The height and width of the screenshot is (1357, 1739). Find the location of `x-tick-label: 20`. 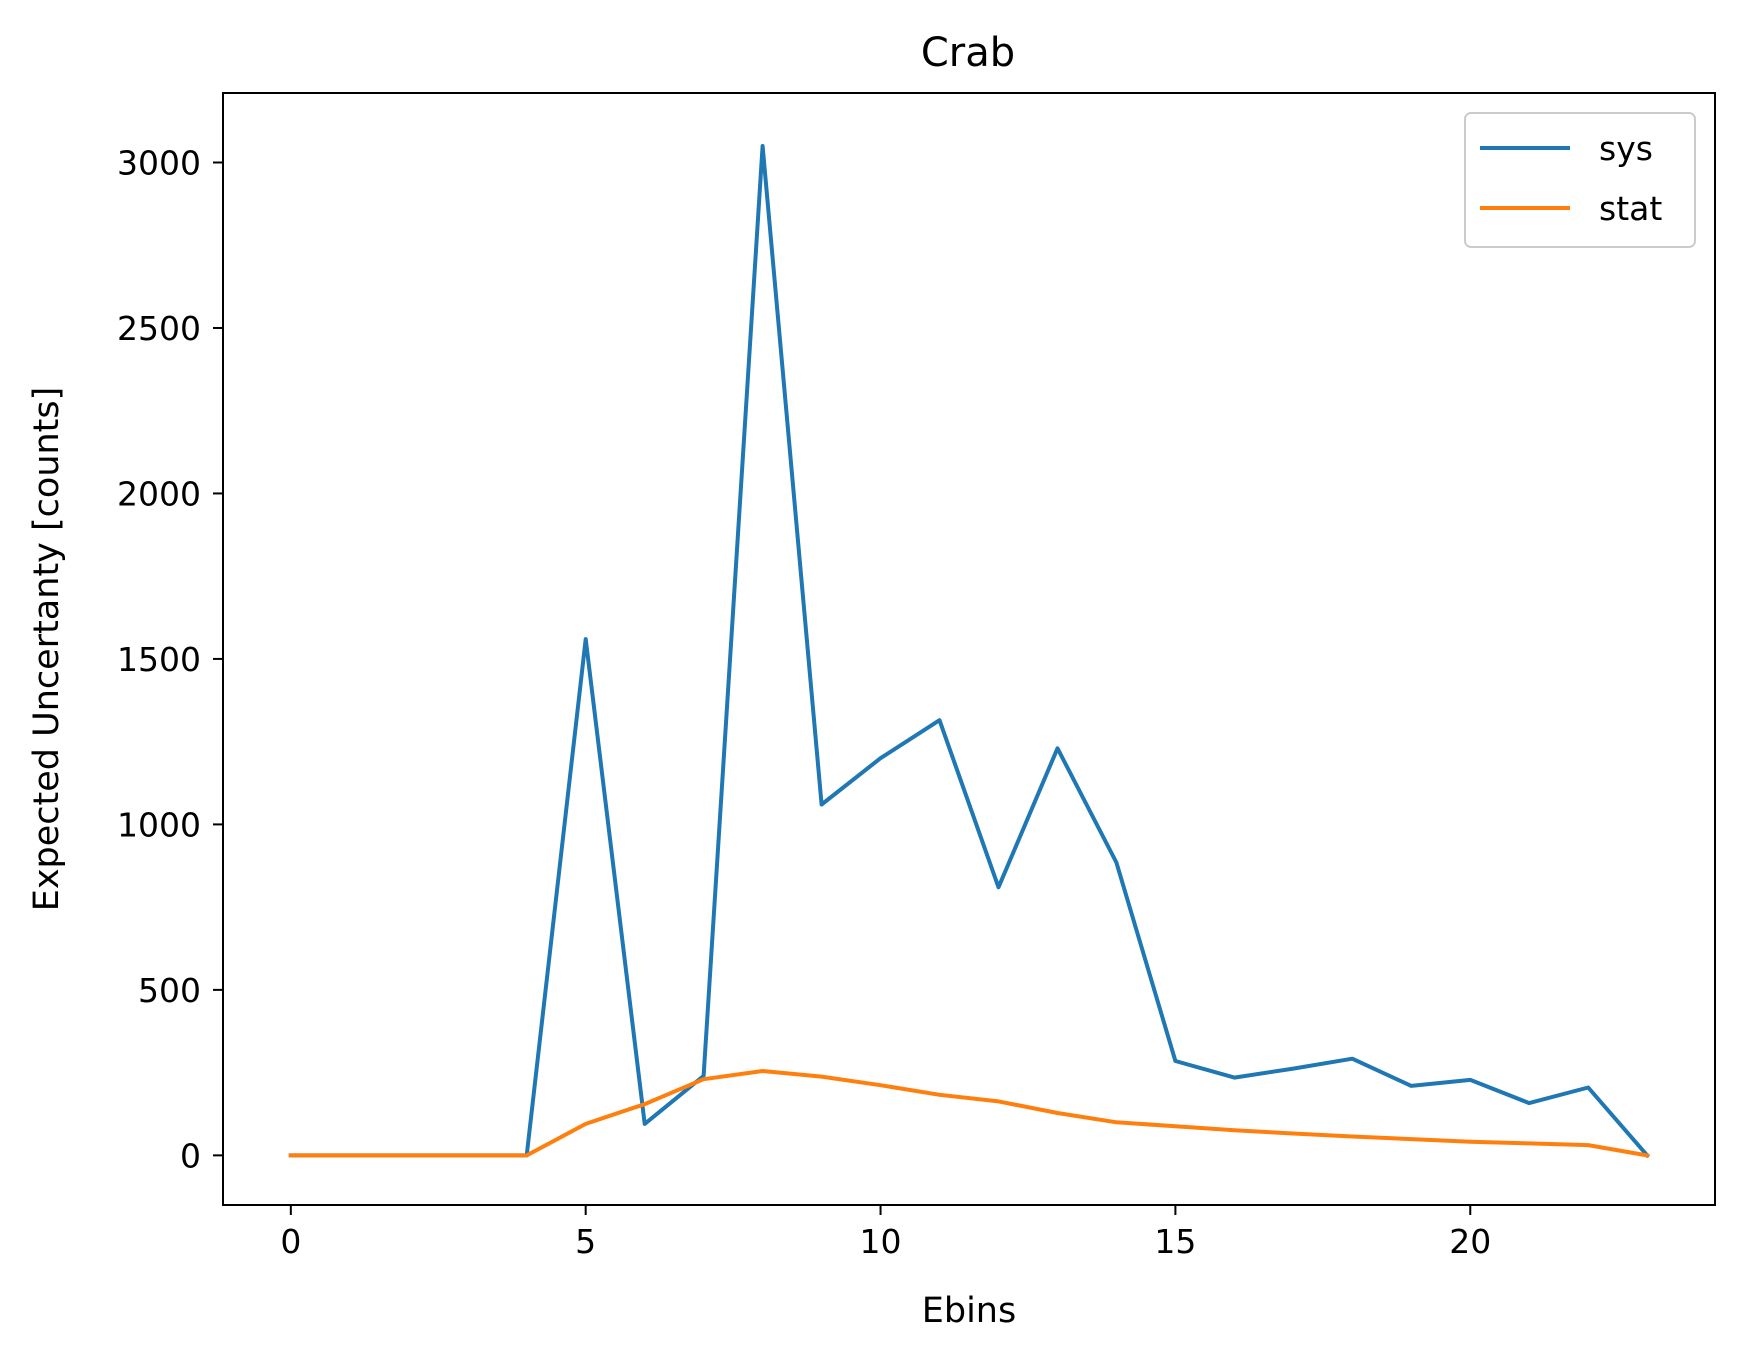

x-tick-label: 20 is located at coordinates (1470, 1241).